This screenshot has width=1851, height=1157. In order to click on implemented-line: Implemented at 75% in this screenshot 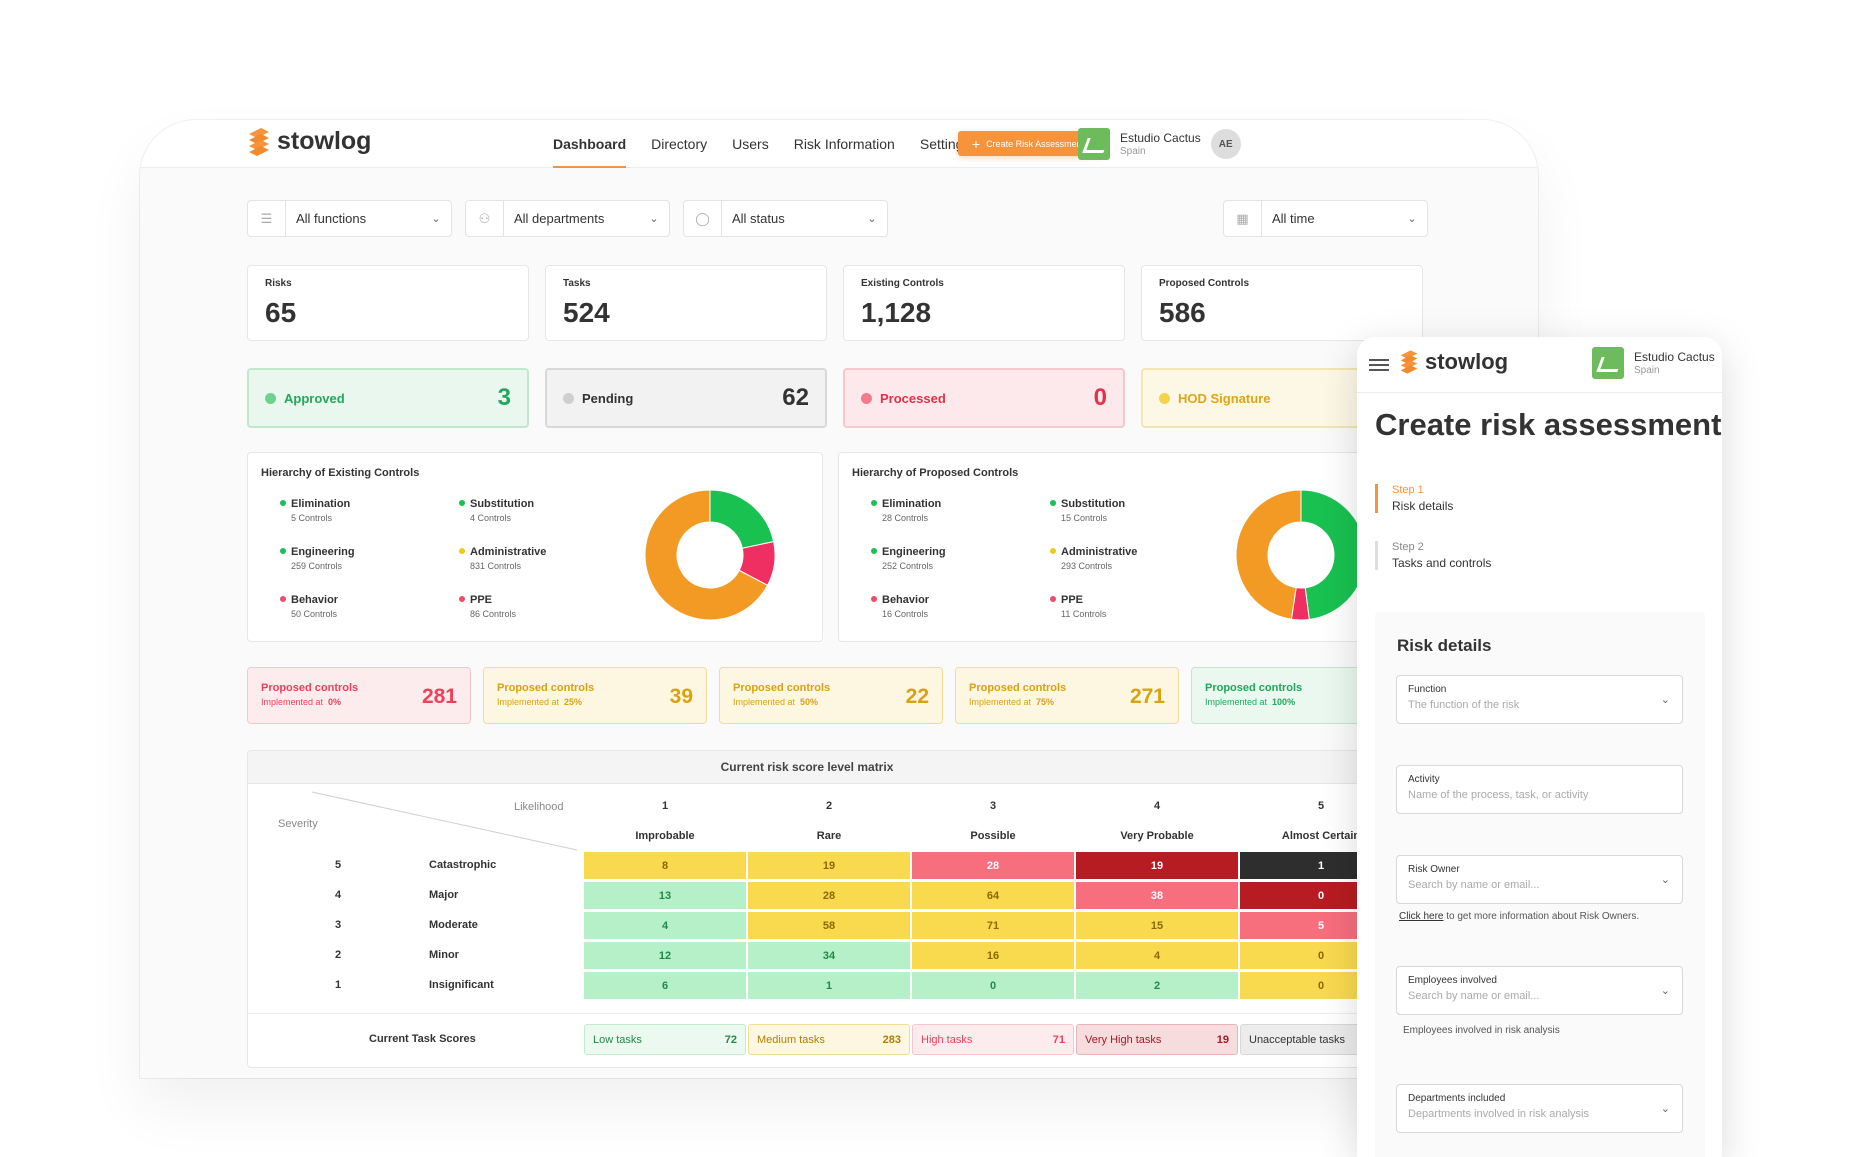, I will do `click(1067, 702)`.